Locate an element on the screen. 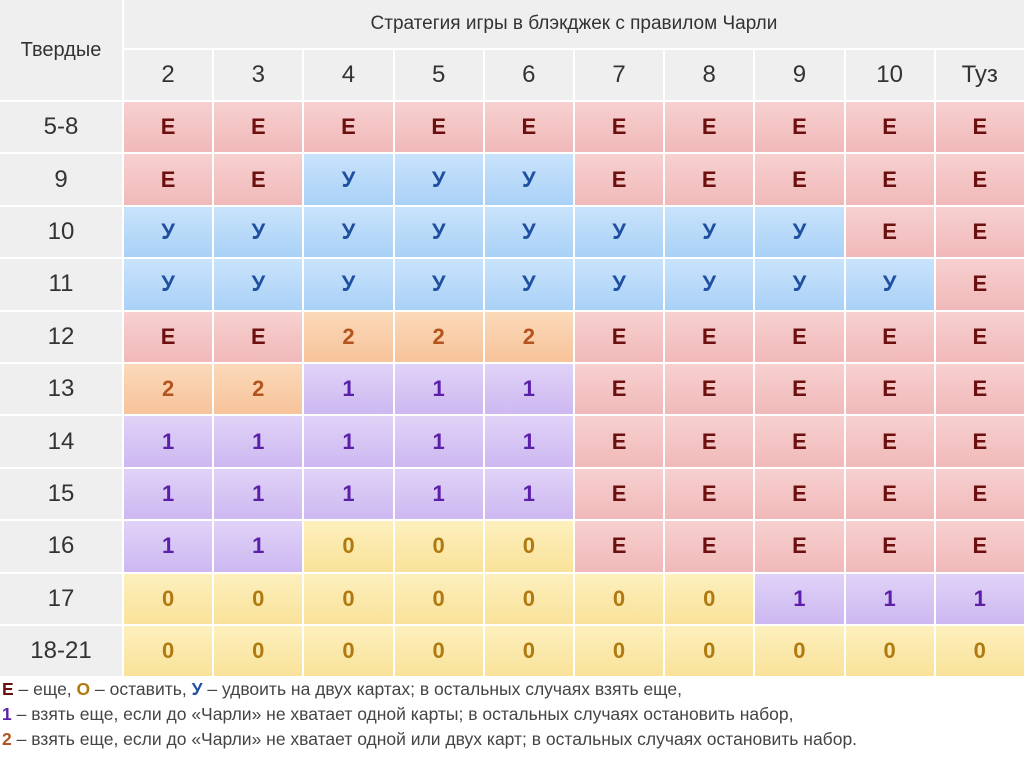 Image resolution: width=1024 pixels, height=768 pixels. corner-header: Твердые is located at coordinates (61, 50).